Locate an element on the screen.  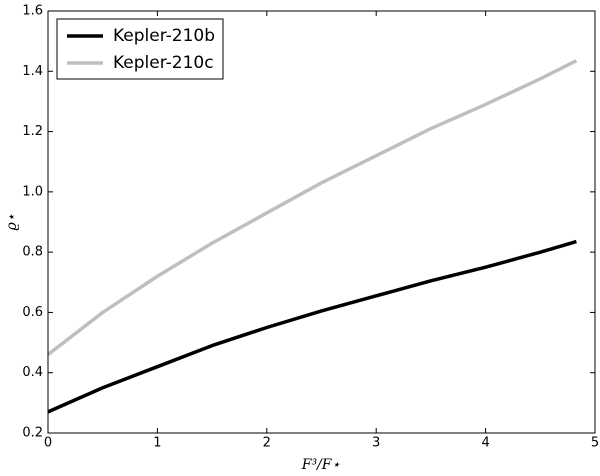
x-tick-label: 0 is located at coordinates (48, 443).